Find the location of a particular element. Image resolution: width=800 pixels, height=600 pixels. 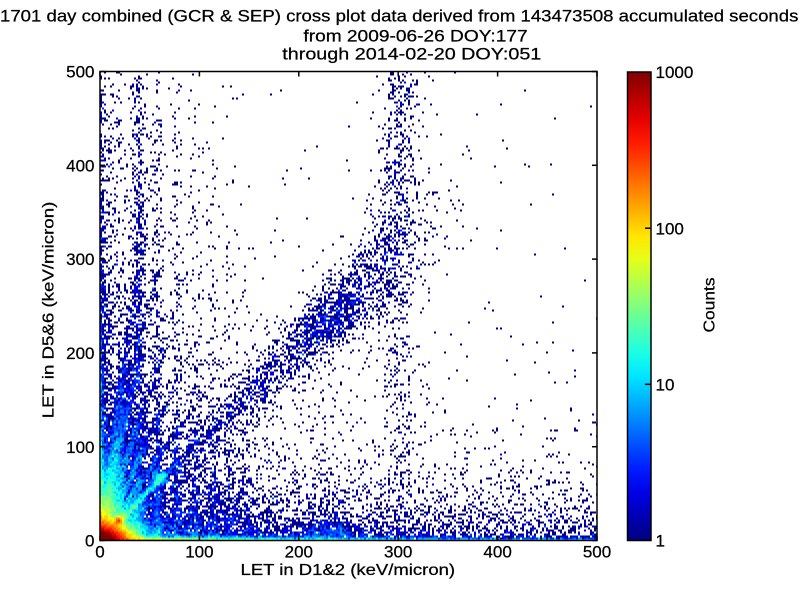

svg-text: Counts is located at coordinates (710, 305).